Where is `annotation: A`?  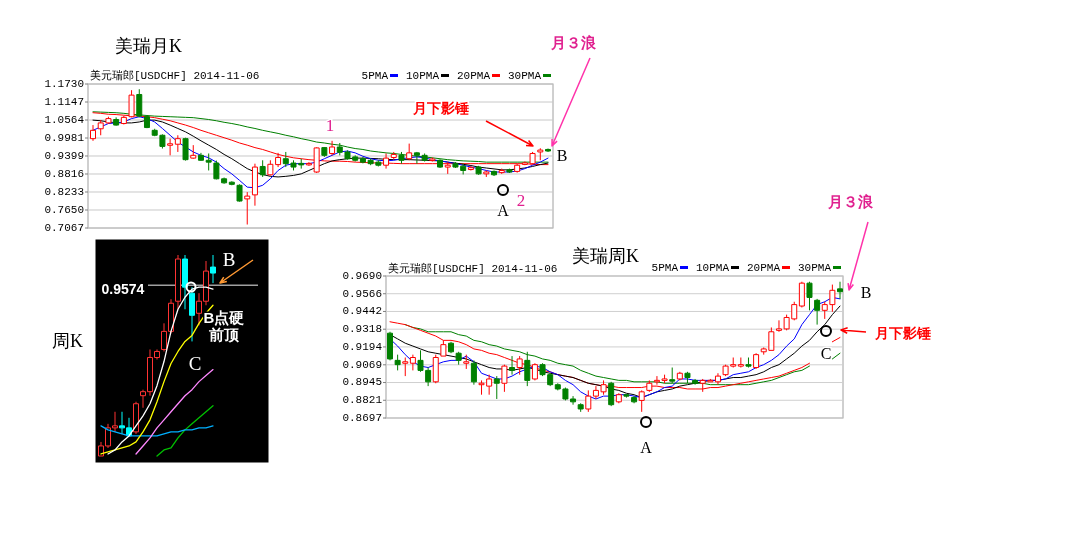
annotation: A is located at coordinates (503, 210).